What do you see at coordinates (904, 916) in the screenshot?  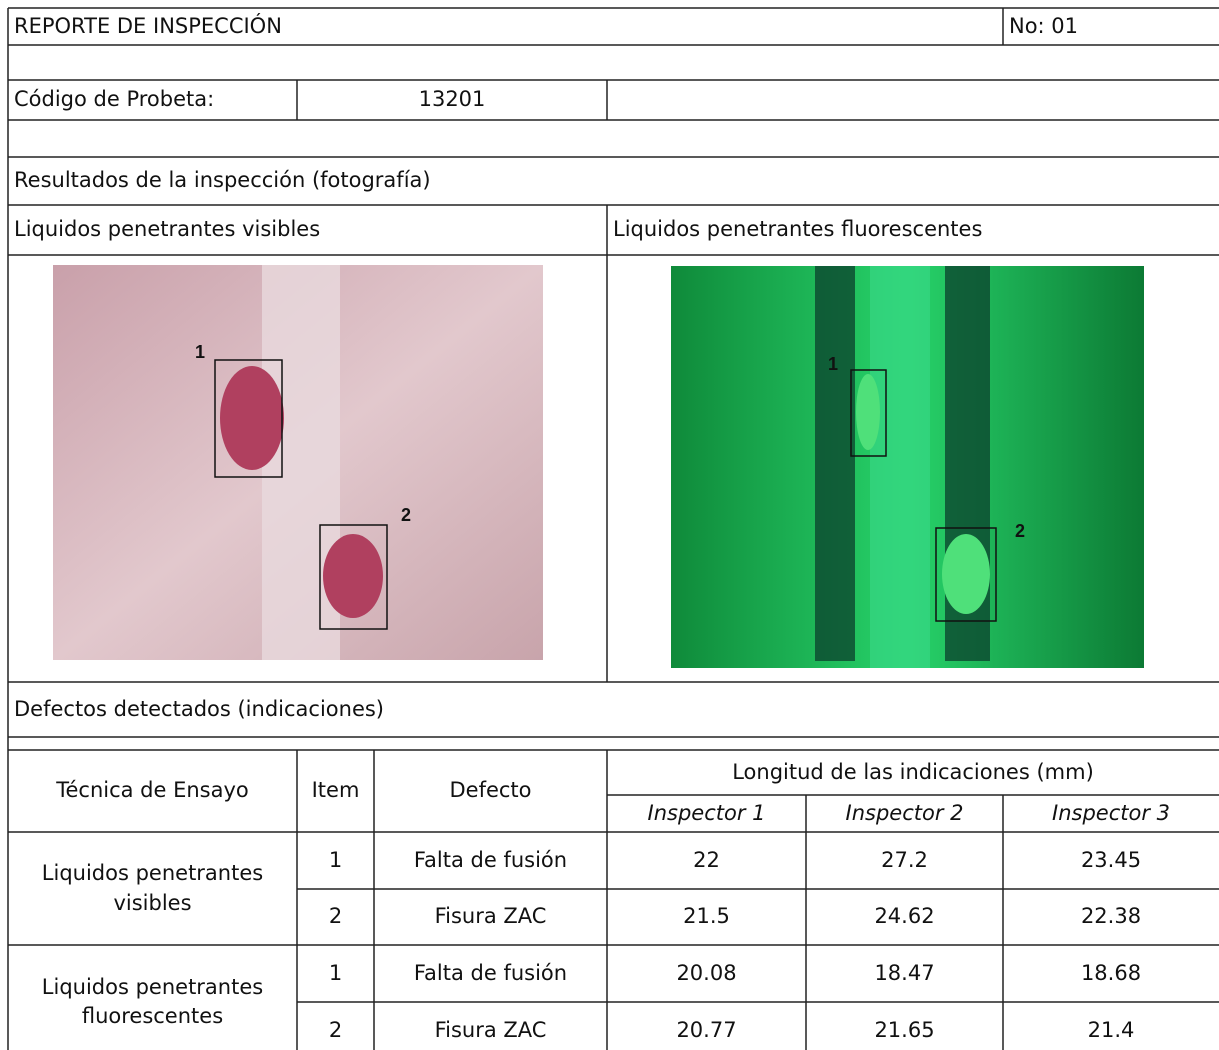 I see `table-cell: 24.62` at bounding box center [904, 916].